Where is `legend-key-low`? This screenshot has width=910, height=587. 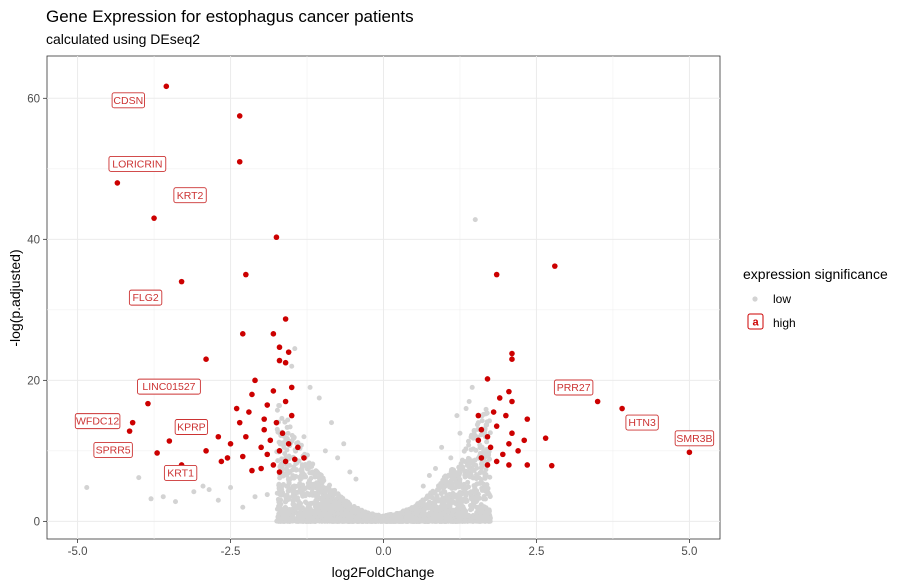 legend-key-low is located at coordinates (755, 299).